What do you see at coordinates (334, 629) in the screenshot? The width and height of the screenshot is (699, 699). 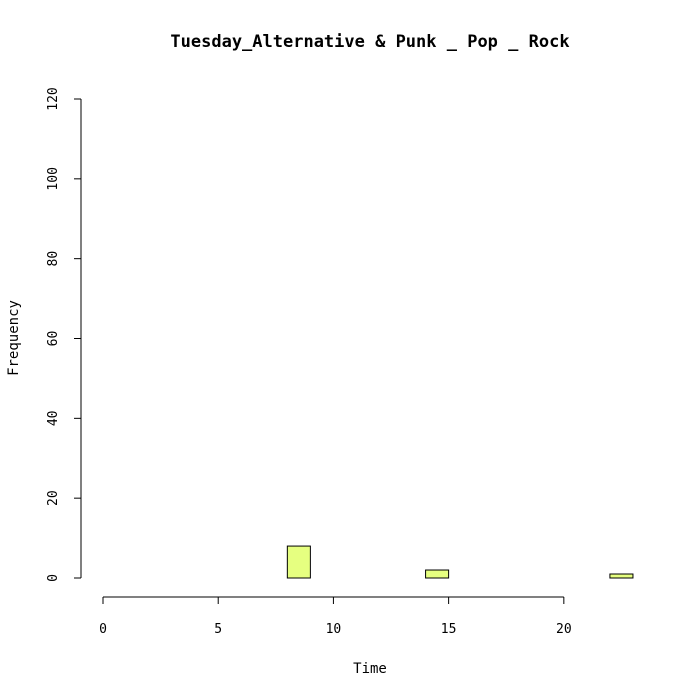 I see `x-tick-label-10: 10` at bounding box center [334, 629].